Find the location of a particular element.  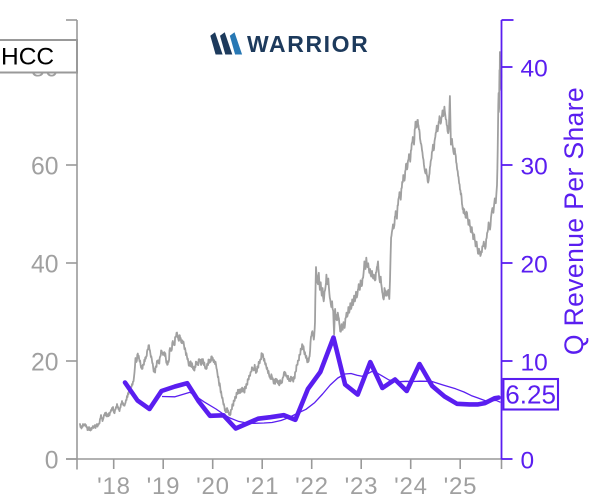

svg-text: 6.25 is located at coordinates (530, 395).